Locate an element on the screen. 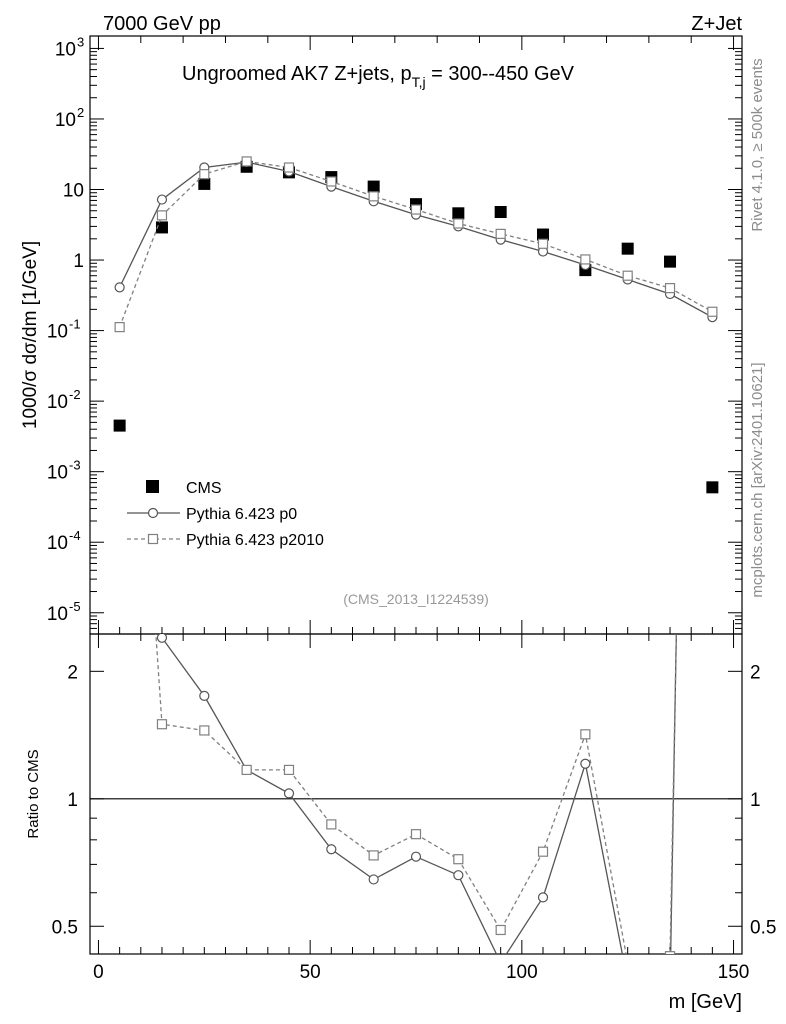 The image size is (786, 1024). main-y-axis-label: 1000/σ dσ/dm [1/GeV] is located at coordinates (30, 335).